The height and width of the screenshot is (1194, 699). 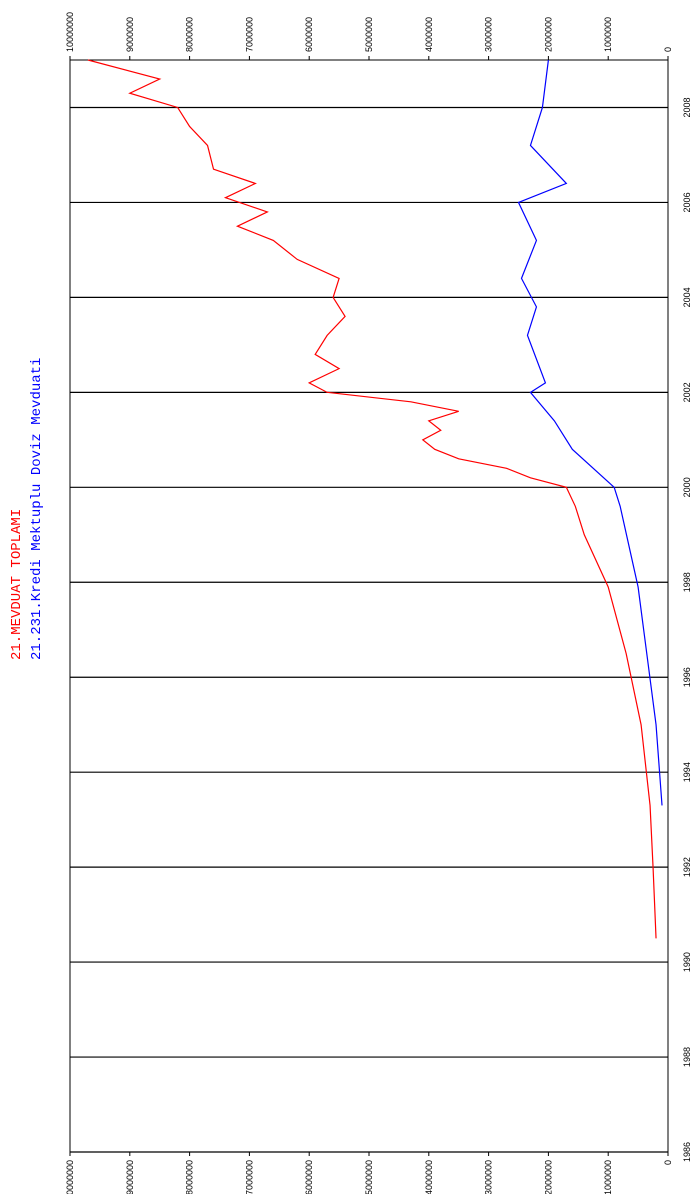 I want to click on x-tick-label: 2006, so click(x=687, y=202).